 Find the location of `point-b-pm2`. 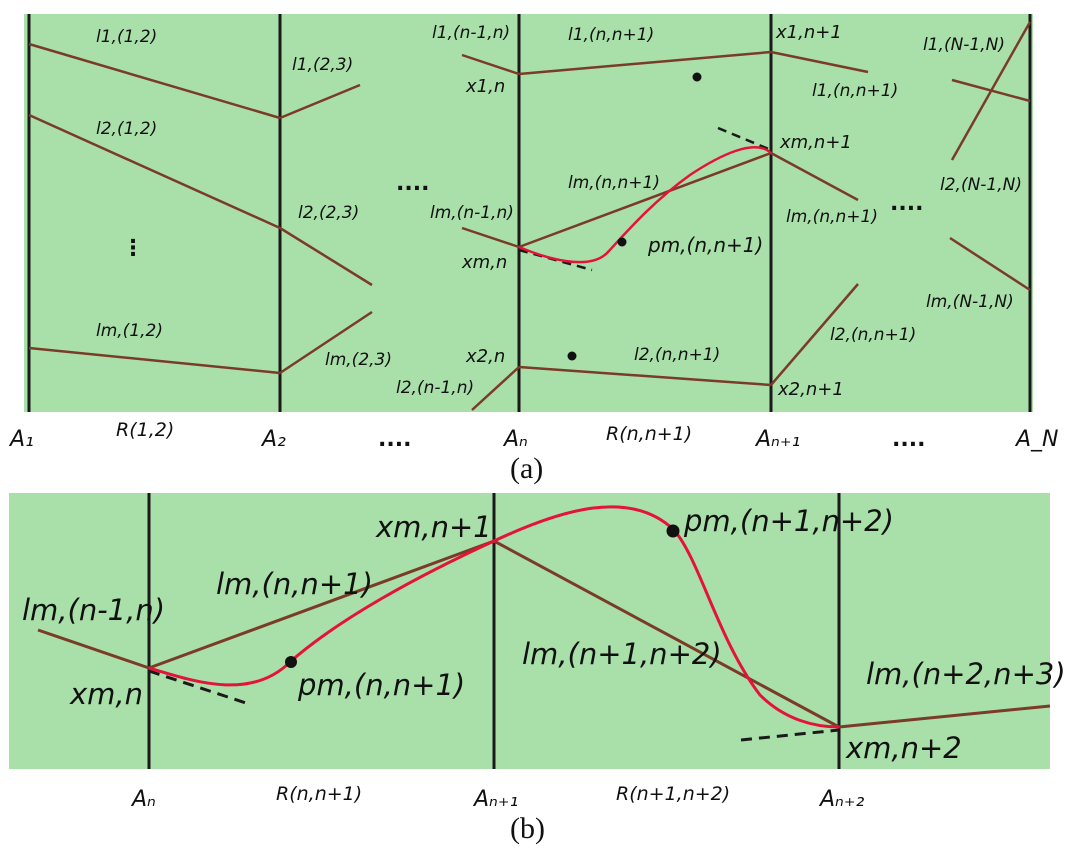

point-b-pm2 is located at coordinates (673, 531).